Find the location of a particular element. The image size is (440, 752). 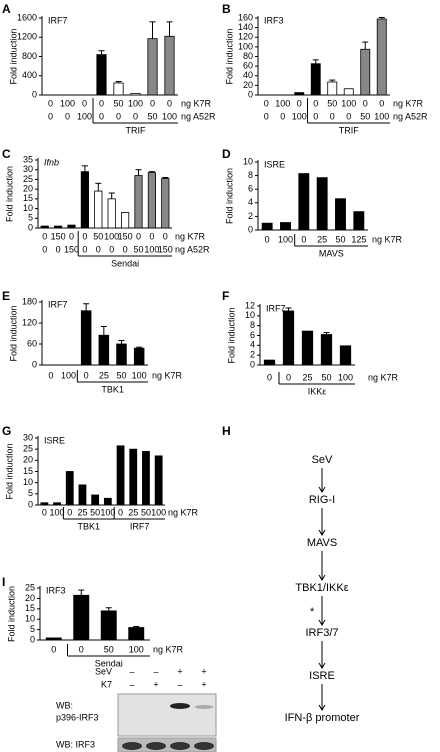

y-tick-label: 60 is located at coordinates (248, 66).